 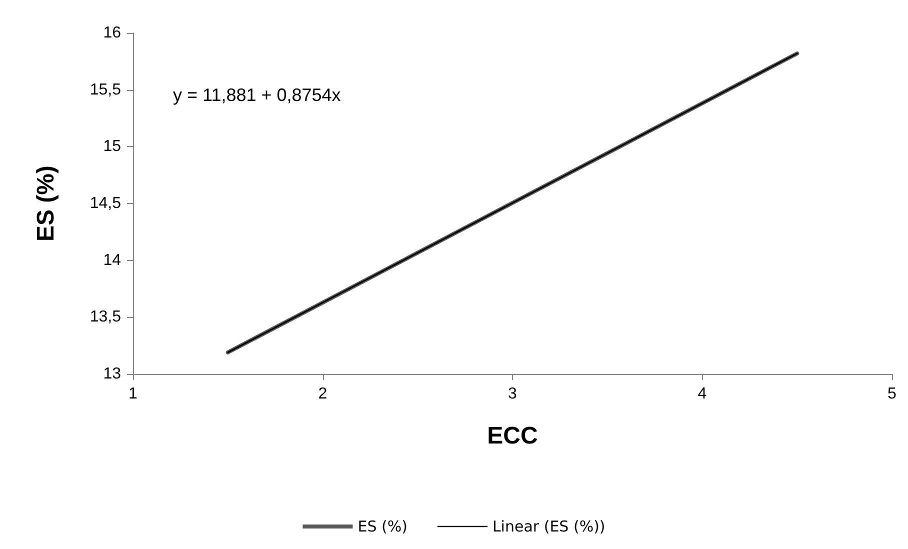 What do you see at coordinates (112, 147) in the screenshot?
I see `y-tick-label: 15` at bounding box center [112, 147].